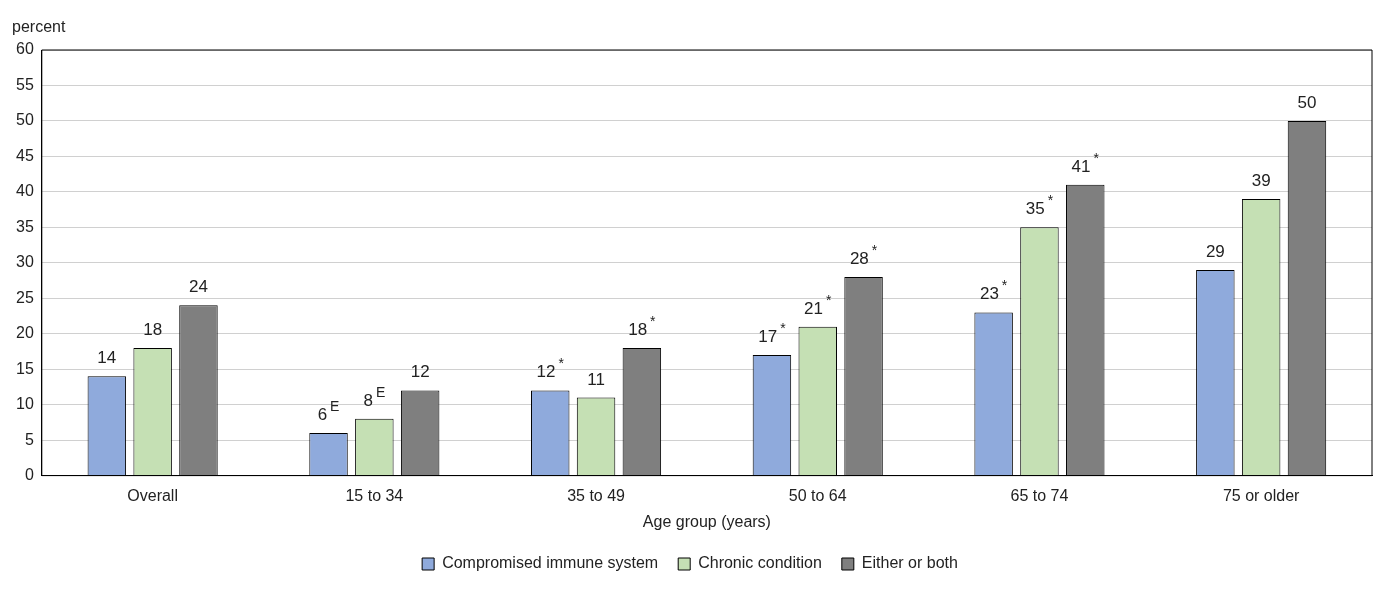 Image resolution: width=1384 pixels, height=590 pixels. What do you see at coordinates (1085, 162) in the screenshot?
I see `data-label: 41*` at bounding box center [1085, 162].